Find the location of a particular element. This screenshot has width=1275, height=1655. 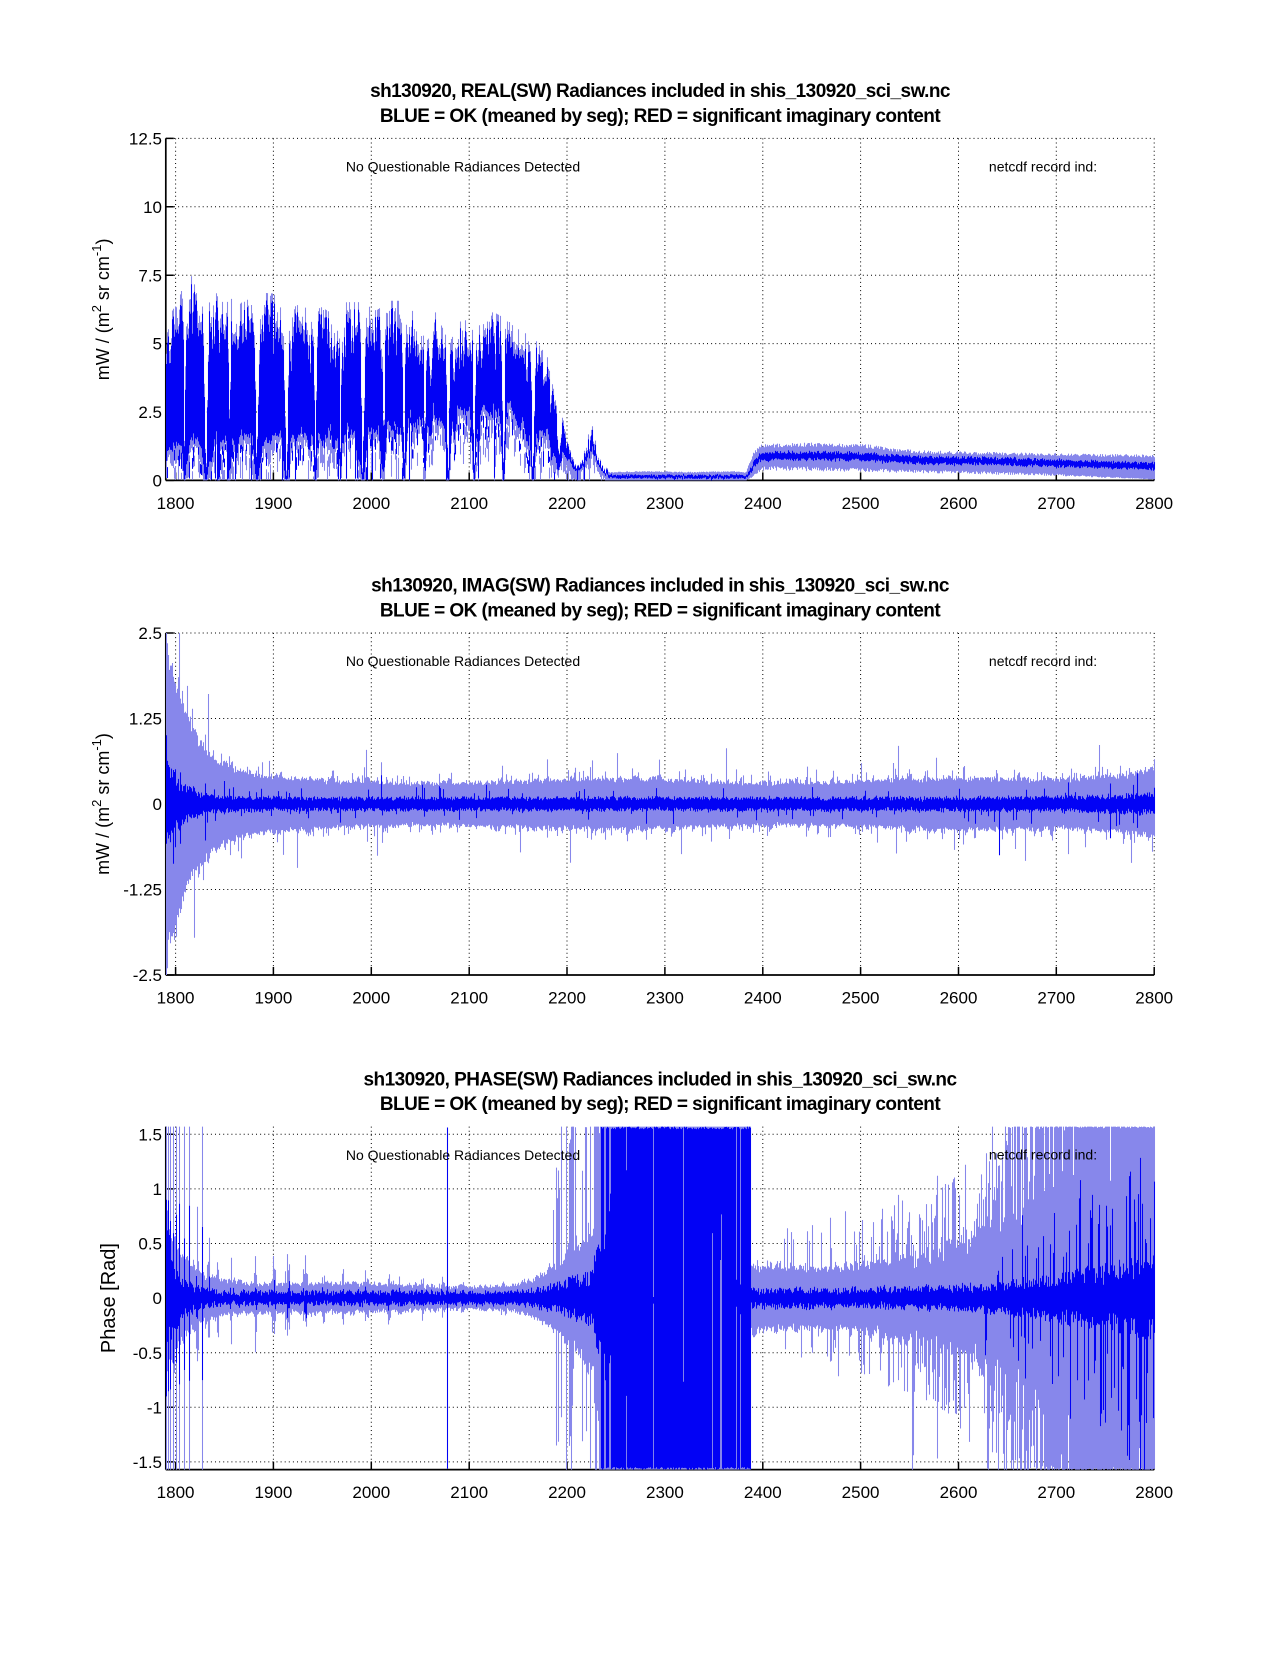

svg-text: 5 is located at coordinates (157, 344).